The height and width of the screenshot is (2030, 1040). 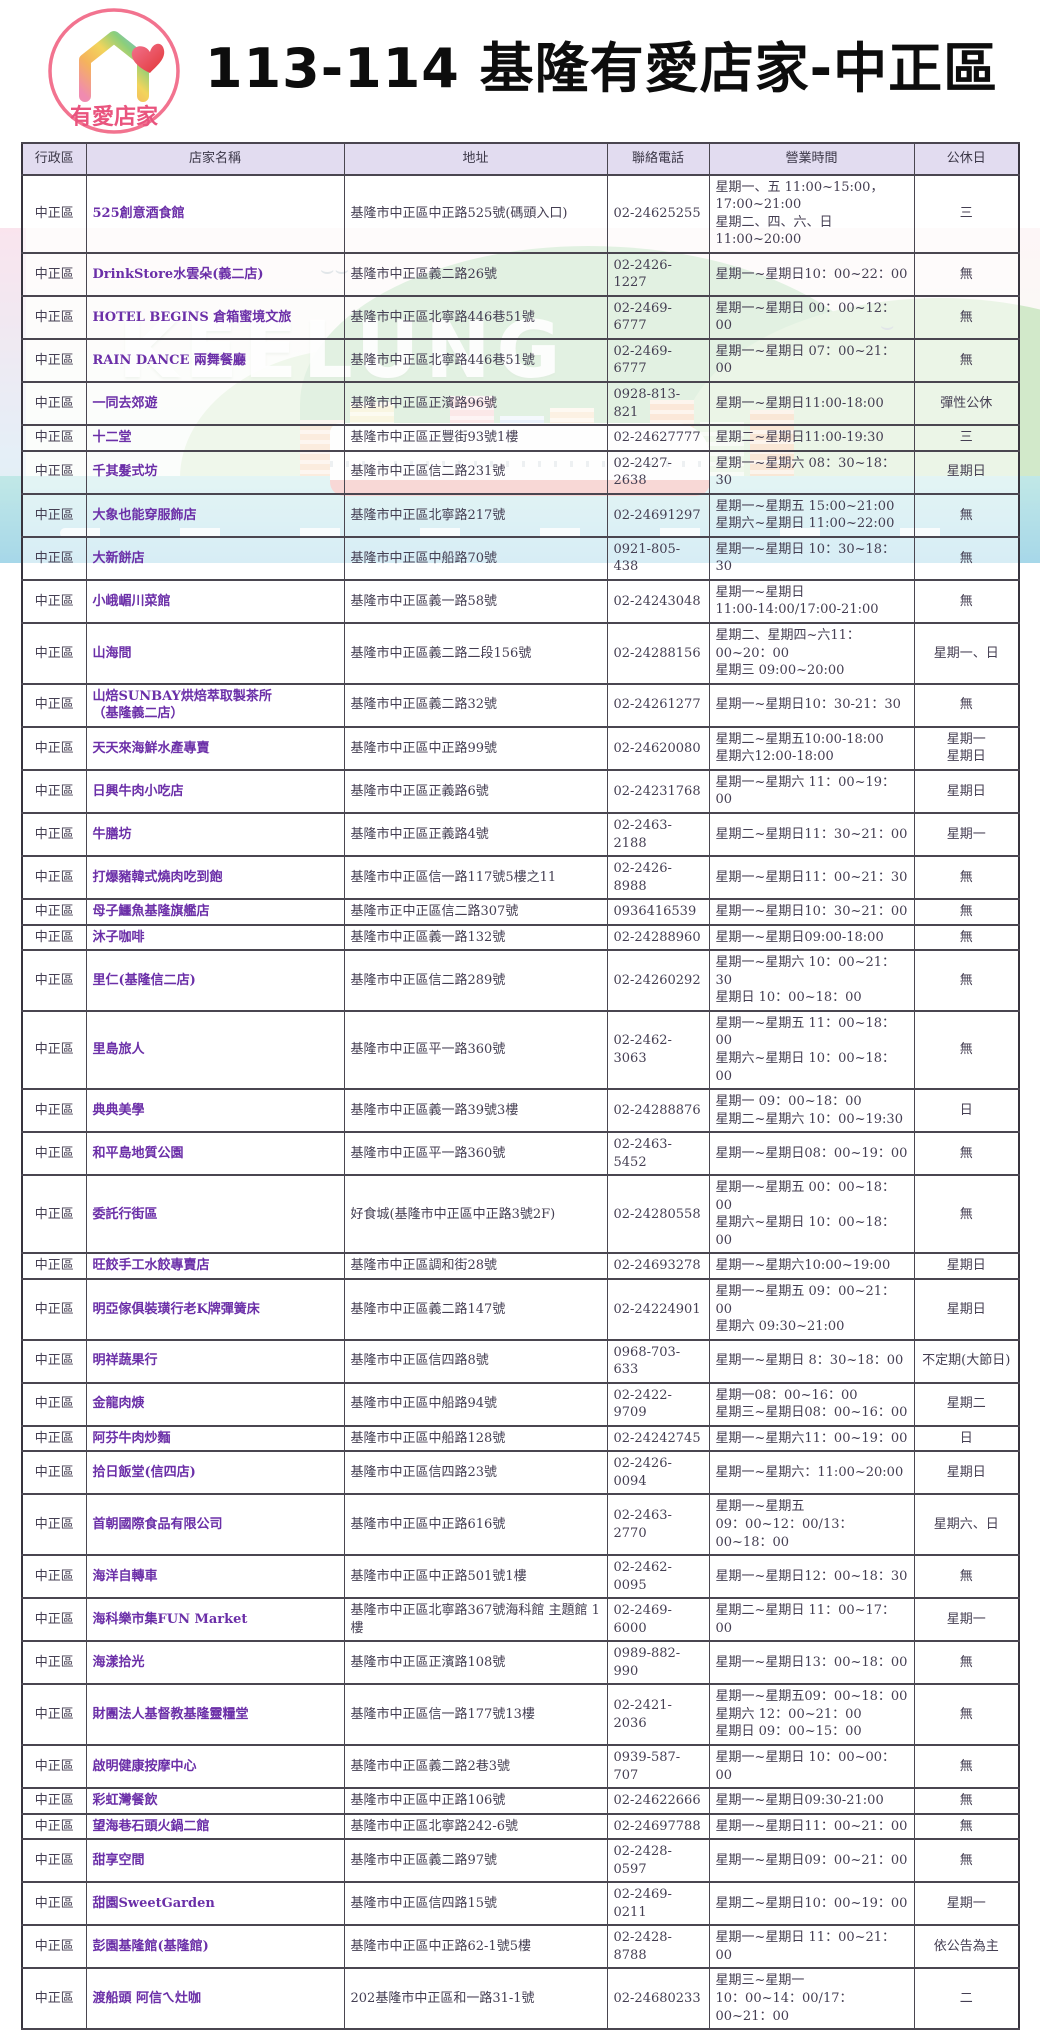 I want to click on cell-address: 基隆市中正區義二路2巷3號, so click(x=475, y=1767).